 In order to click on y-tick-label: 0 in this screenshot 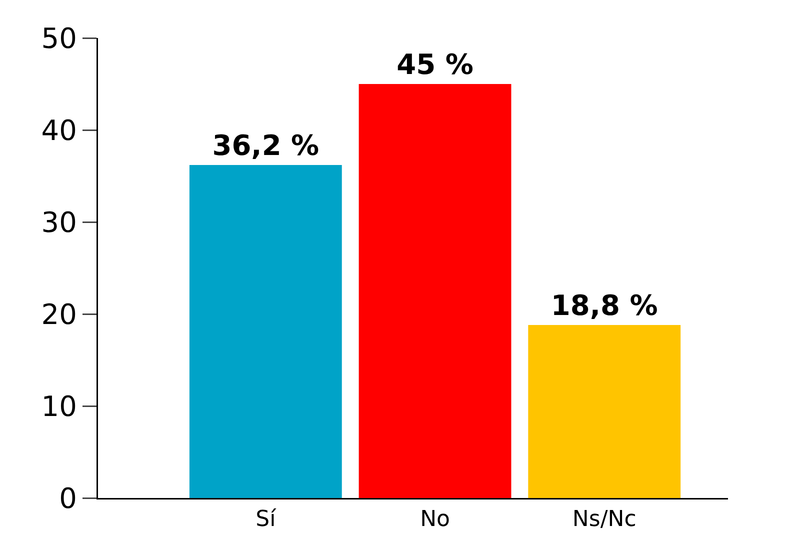, I will do `click(68, 498)`.